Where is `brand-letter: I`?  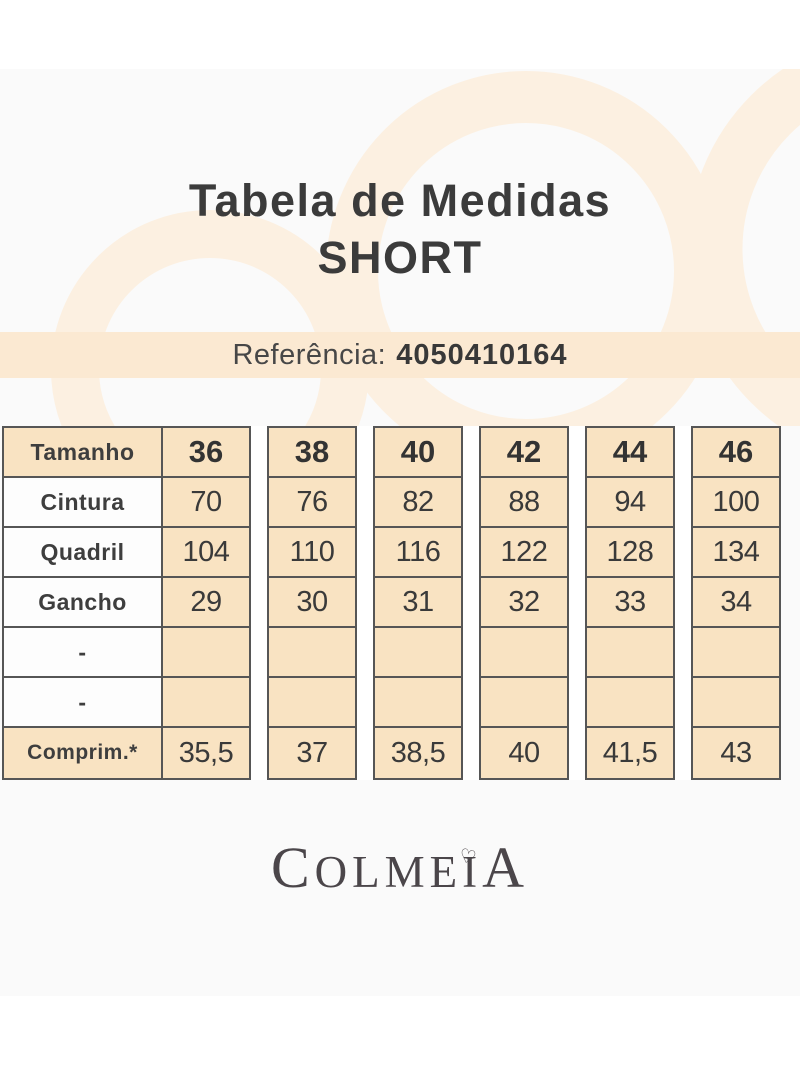
brand-letter: I is located at coordinates (472, 872).